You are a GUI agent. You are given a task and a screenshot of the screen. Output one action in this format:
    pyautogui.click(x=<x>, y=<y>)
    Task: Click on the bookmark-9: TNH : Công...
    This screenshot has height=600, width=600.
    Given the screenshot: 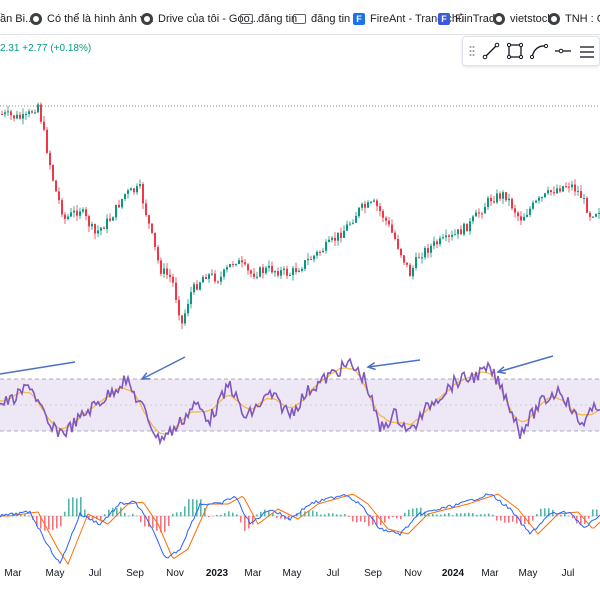 What is the action you would take?
    pyautogui.click(x=574, y=19)
    